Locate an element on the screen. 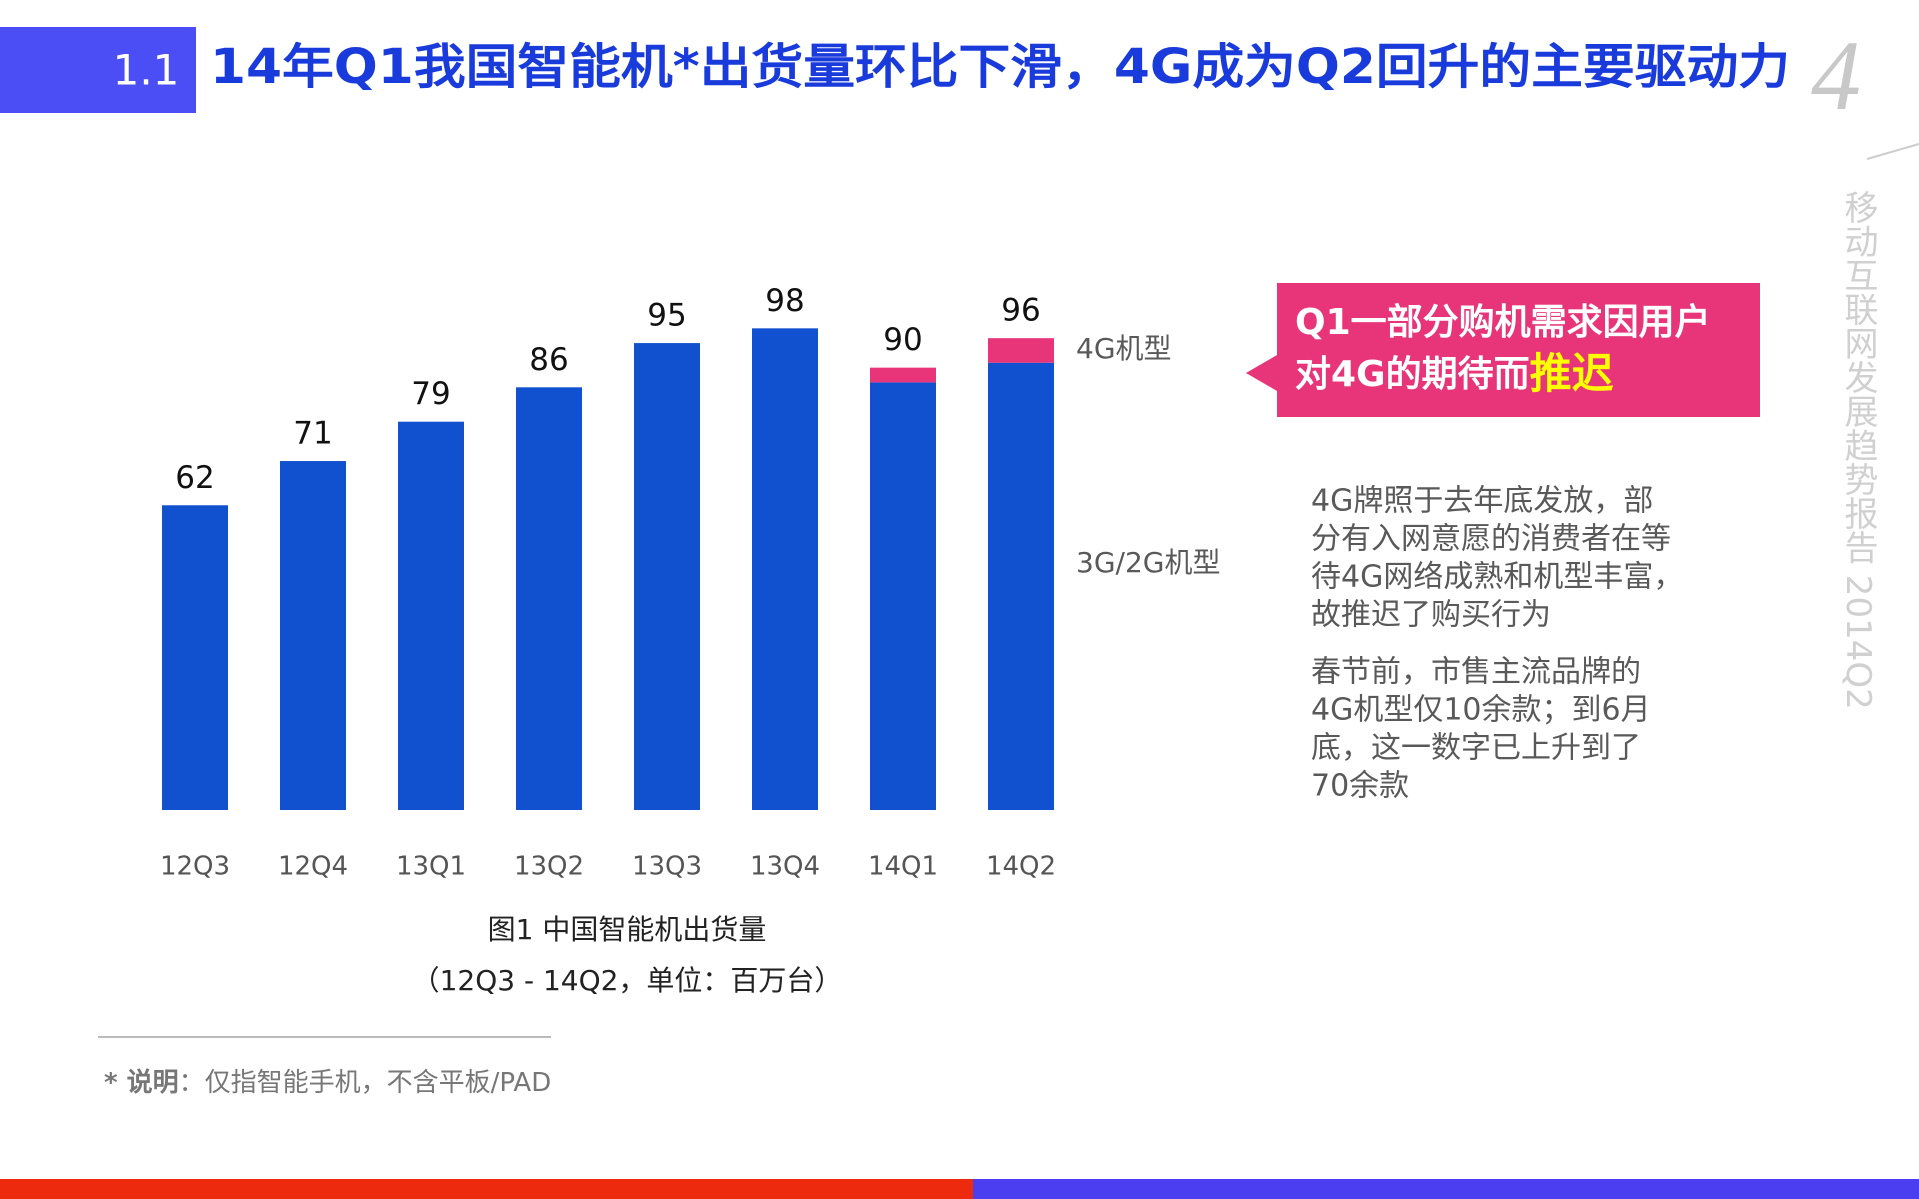 The height and width of the screenshot is (1199, 1919). footer-bar-red is located at coordinates (486, 1189).